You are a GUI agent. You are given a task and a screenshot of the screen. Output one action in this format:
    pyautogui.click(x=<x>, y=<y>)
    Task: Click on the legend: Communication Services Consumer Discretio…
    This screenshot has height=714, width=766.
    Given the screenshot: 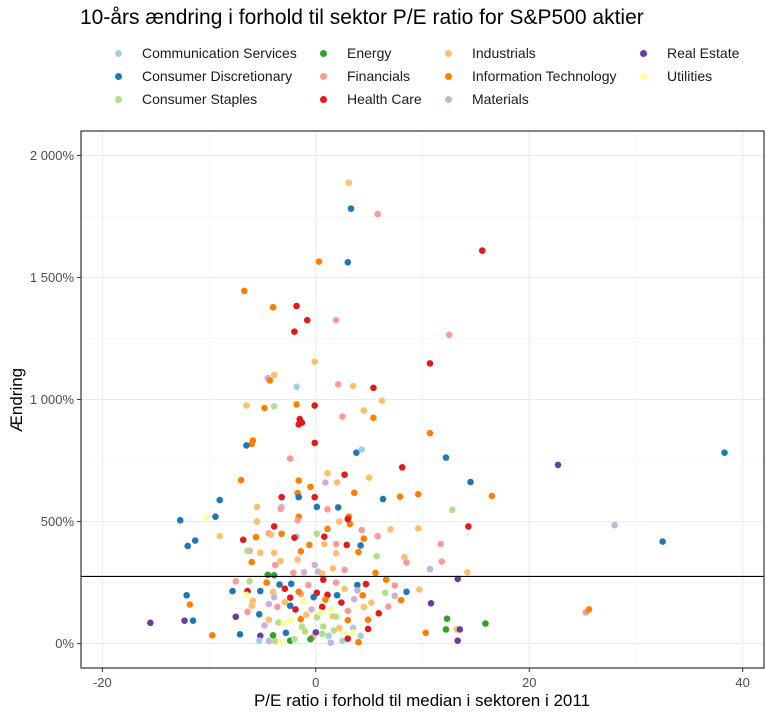 What is the action you would take?
    pyautogui.click(x=440, y=79)
    